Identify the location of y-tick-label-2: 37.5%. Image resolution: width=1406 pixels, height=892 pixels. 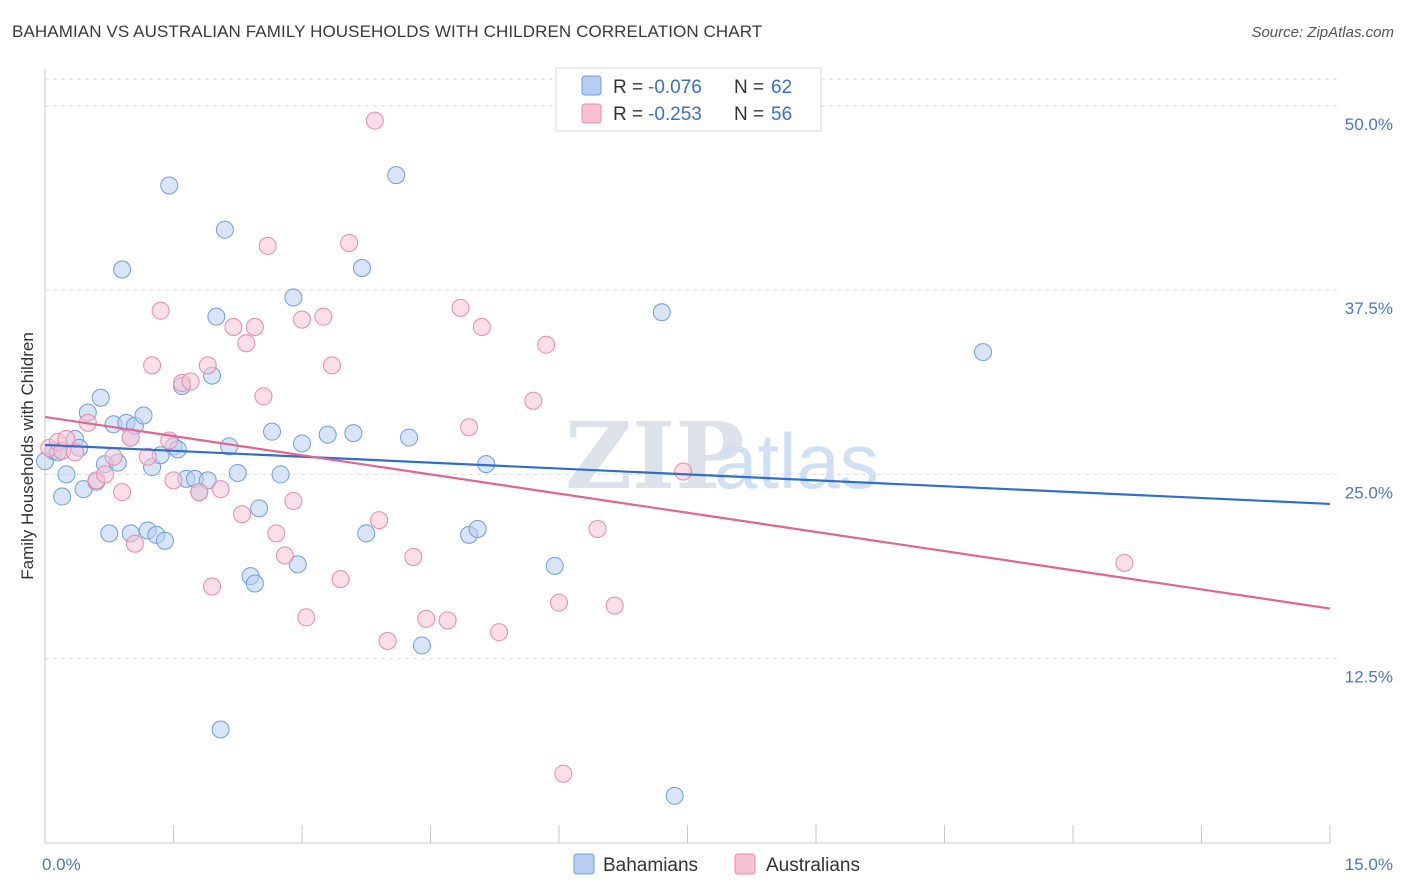
(1369, 308).